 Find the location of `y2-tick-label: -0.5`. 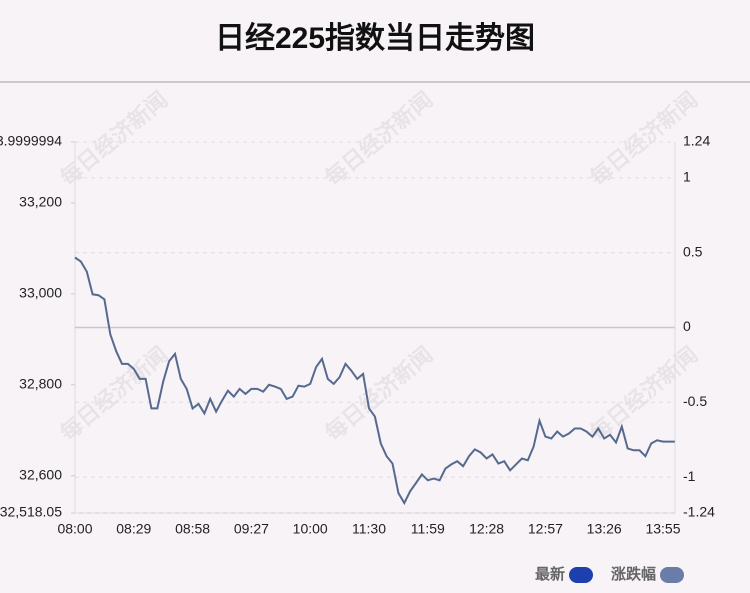

y2-tick-label: -0.5 is located at coordinates (695, 401).